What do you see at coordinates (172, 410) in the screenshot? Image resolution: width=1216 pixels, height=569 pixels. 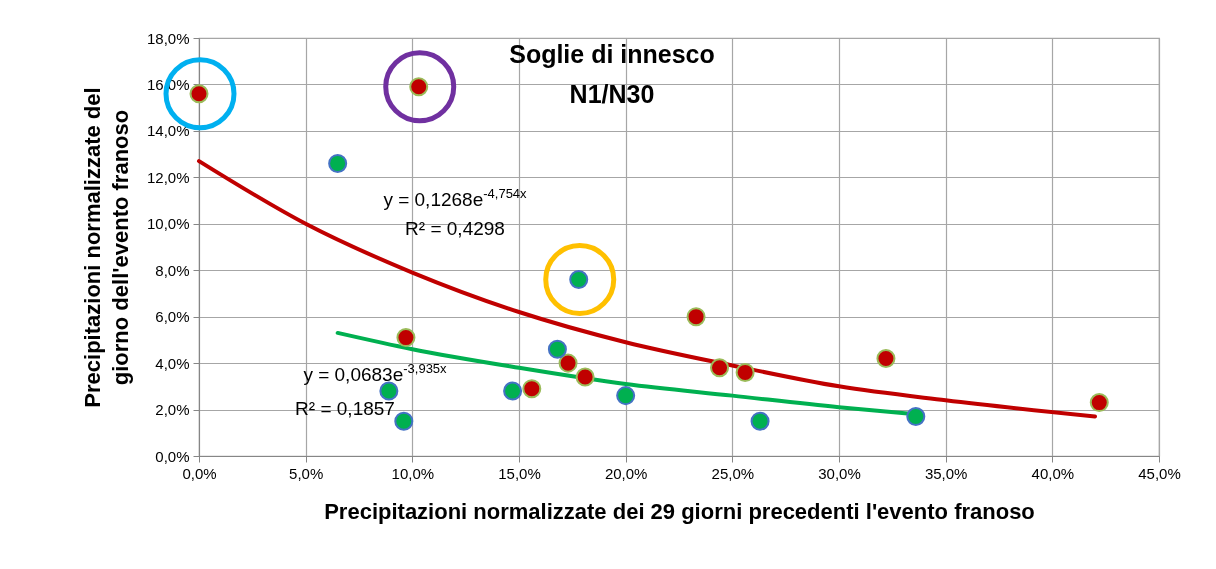 I see `y-tick-label: 2,0%` at bounding box center [172, 410].